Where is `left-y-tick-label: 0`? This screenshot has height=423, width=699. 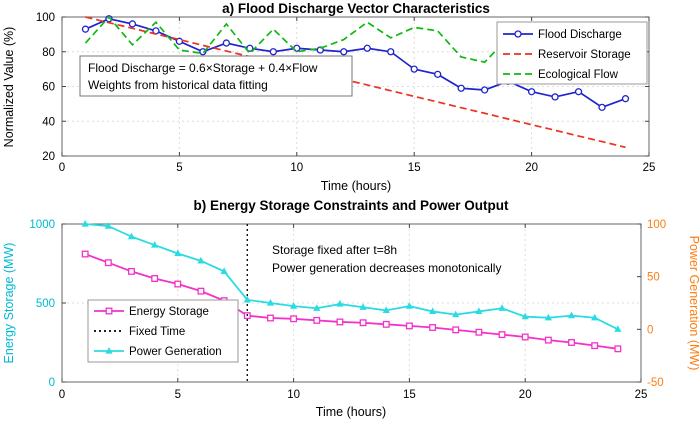 left-y-tick-label: 0 is located at coordinates (52, 383).